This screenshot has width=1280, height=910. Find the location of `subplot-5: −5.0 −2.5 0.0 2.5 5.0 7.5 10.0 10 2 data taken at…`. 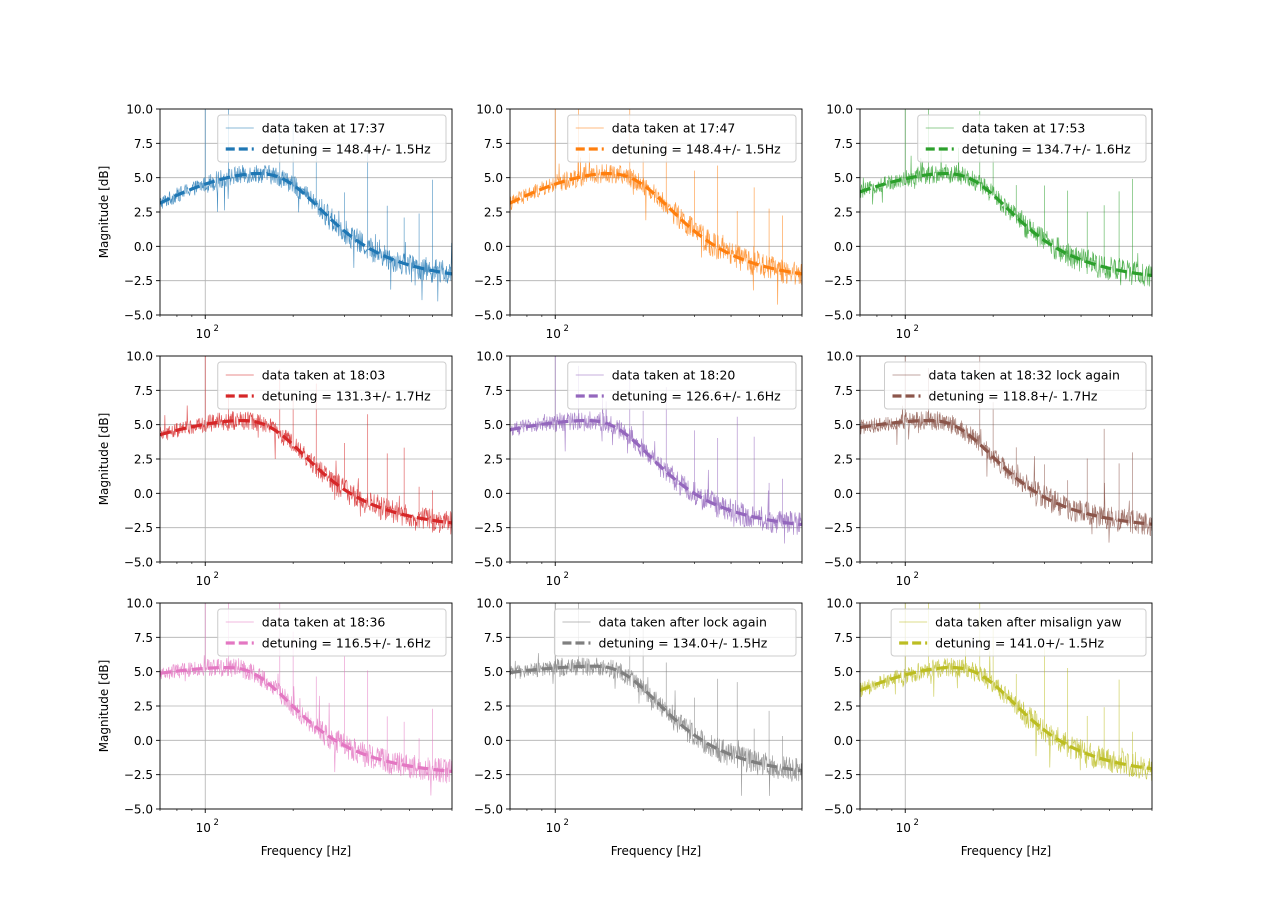

subplot-5: −5.0 −2.5 0.0 2.5 5.0 7.5 10.0 10 2 data taken at… is located at coordinates (638, 469).